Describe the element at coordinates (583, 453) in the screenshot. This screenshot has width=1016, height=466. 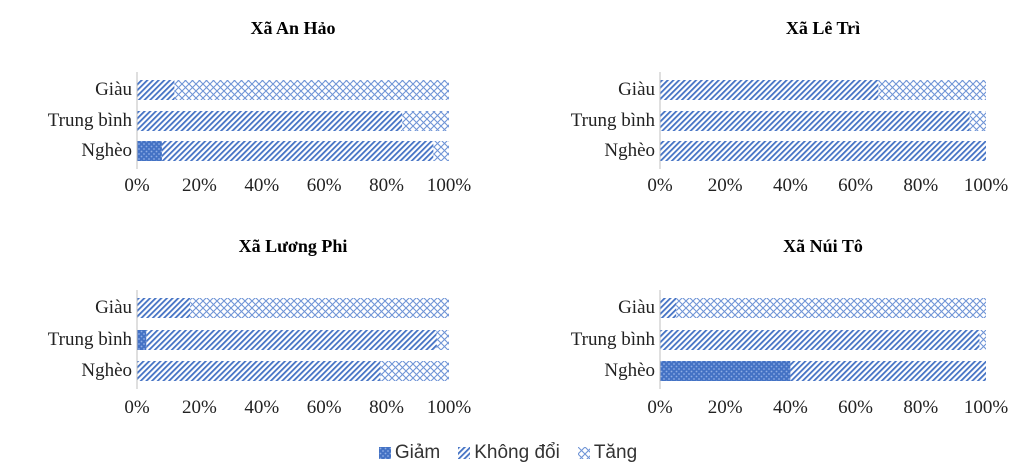
I see `legend-swatch-tang` at that location.